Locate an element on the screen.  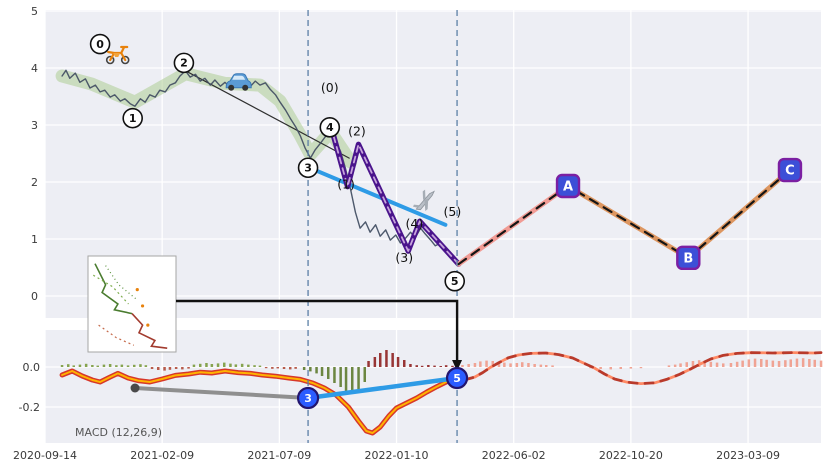
inset-connector-arrow is located at coordinates (317, 330).